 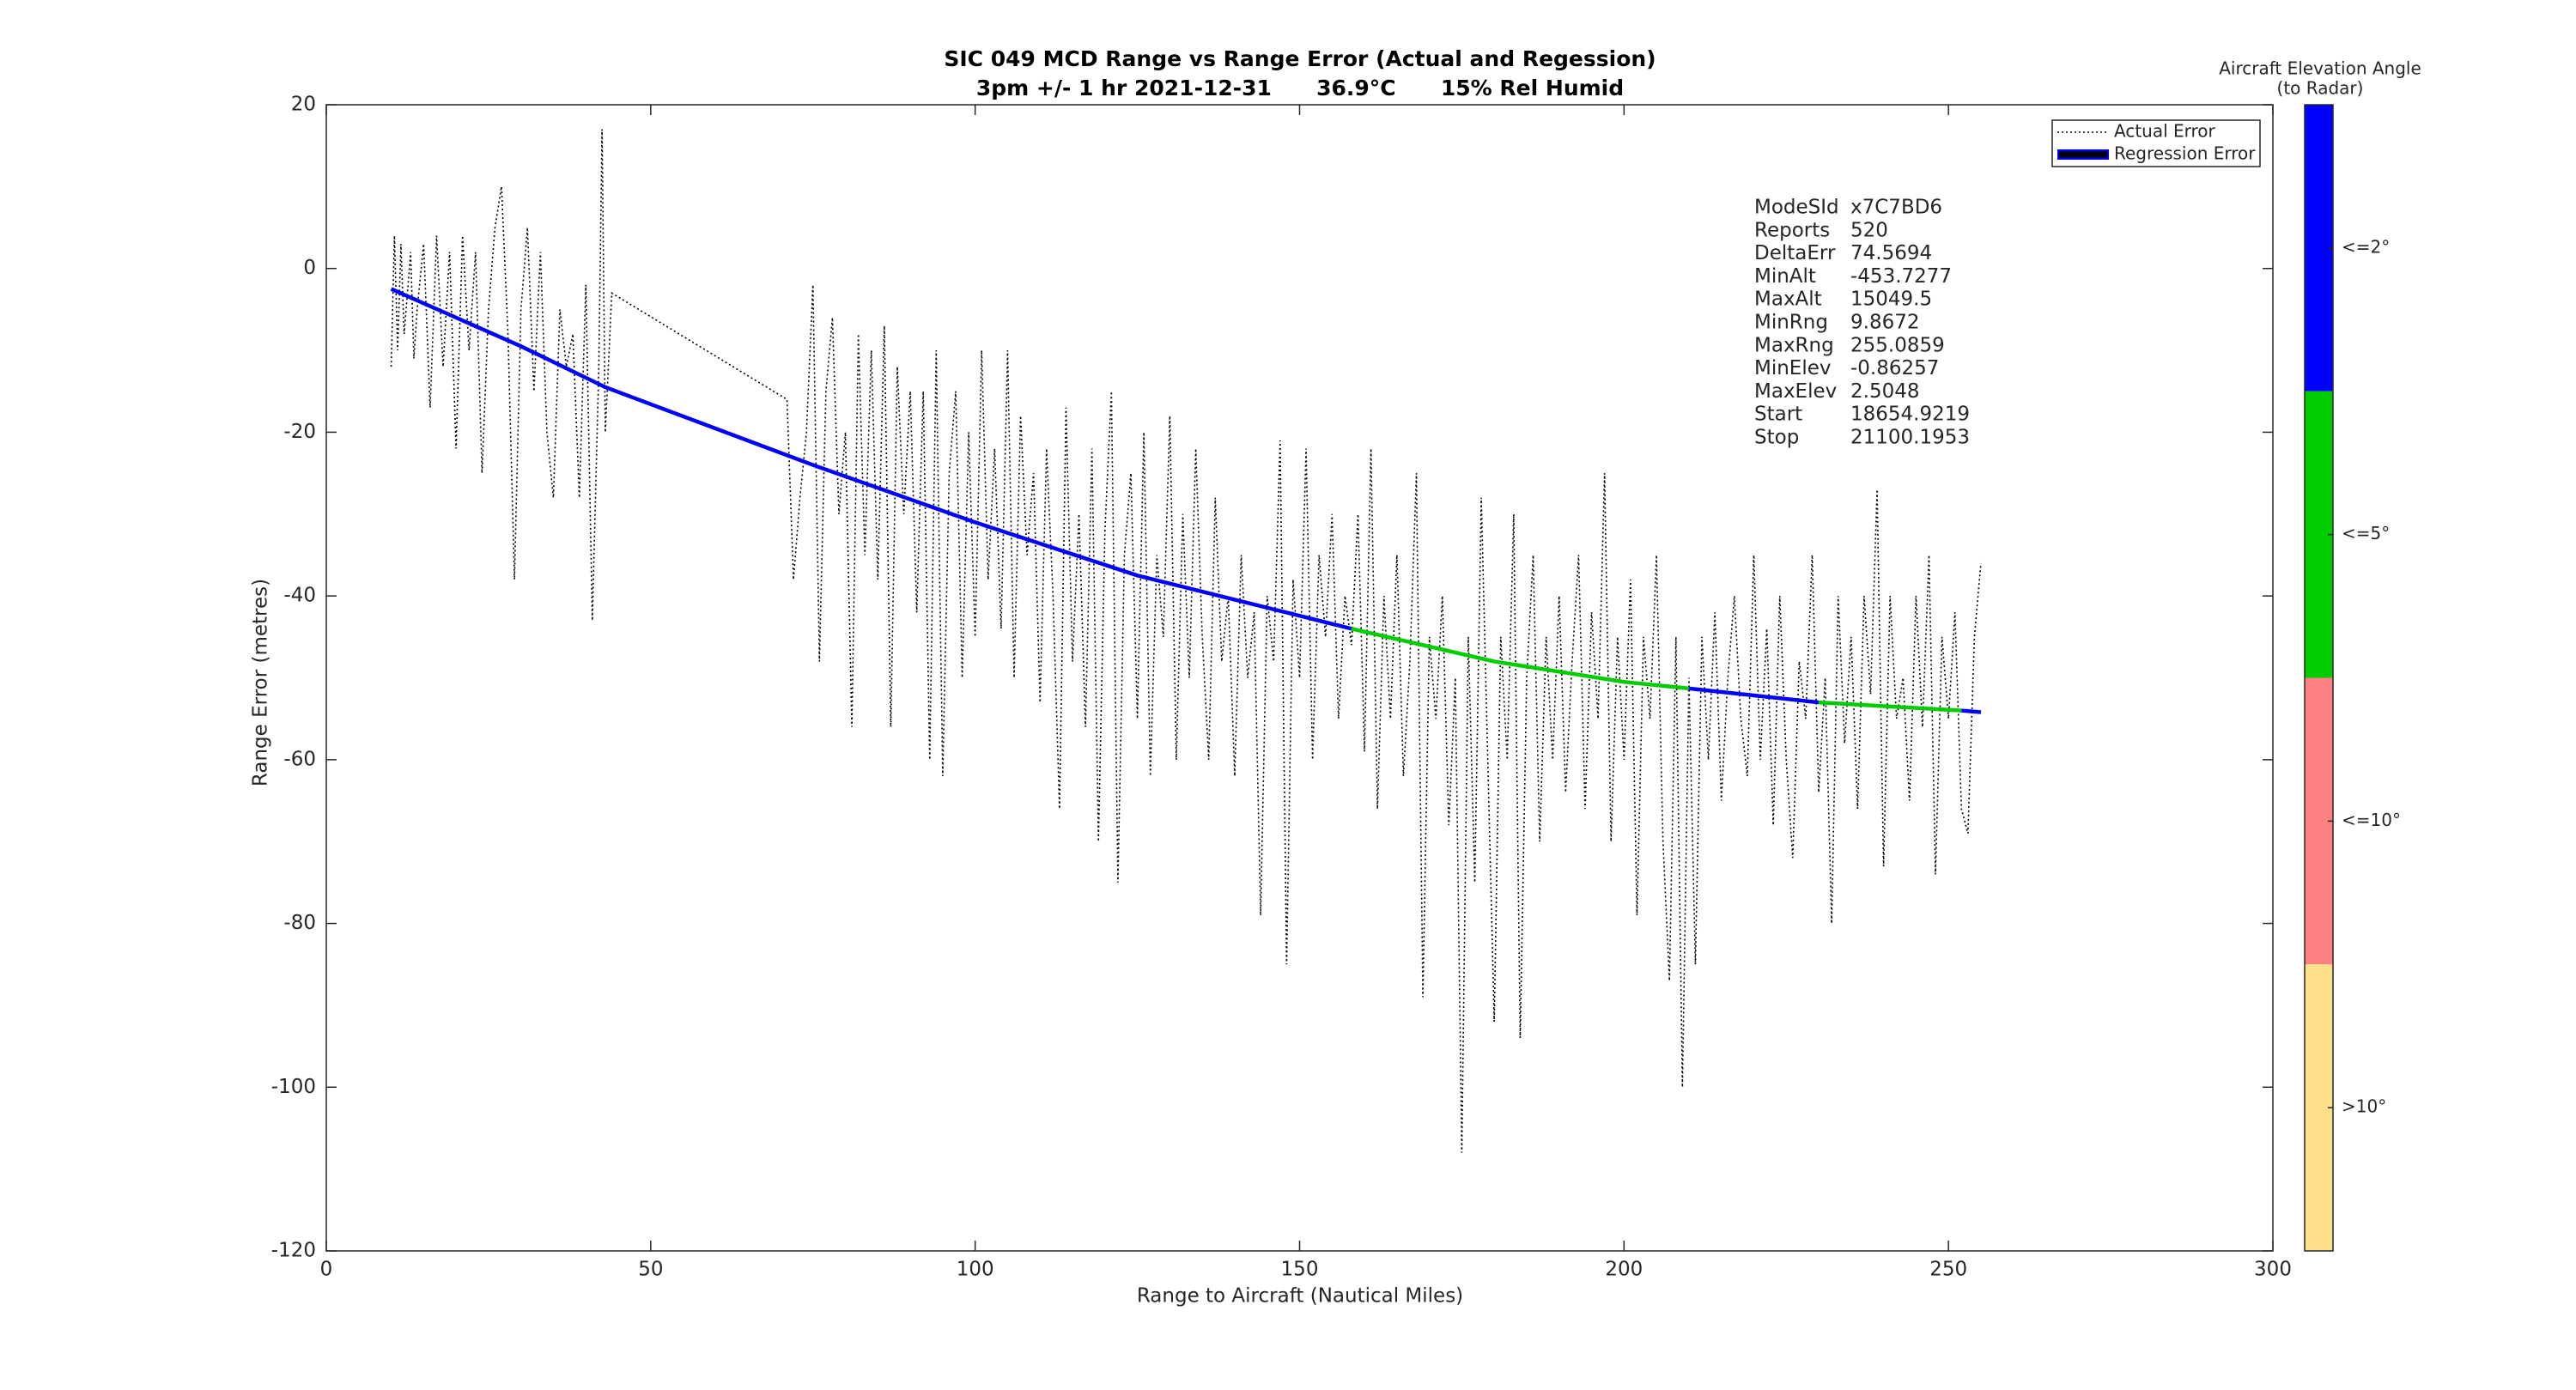 I want to click on stat-label: ModeSId, so click(x=1797, y=208).